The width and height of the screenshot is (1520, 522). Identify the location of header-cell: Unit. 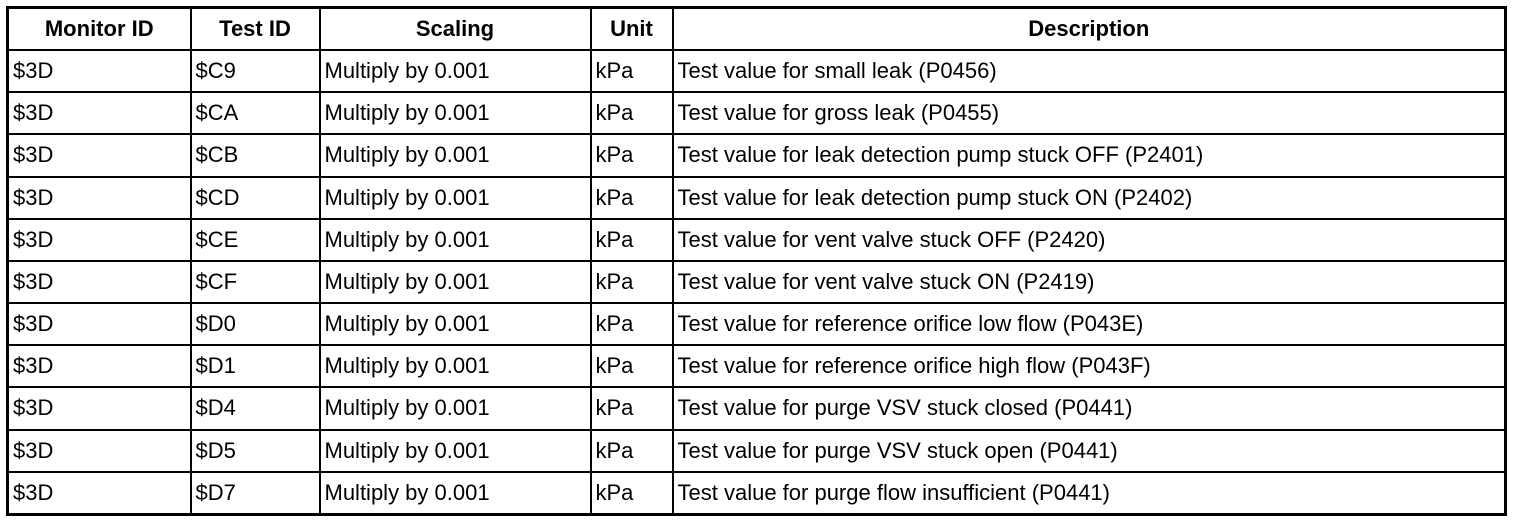
(631, 28).